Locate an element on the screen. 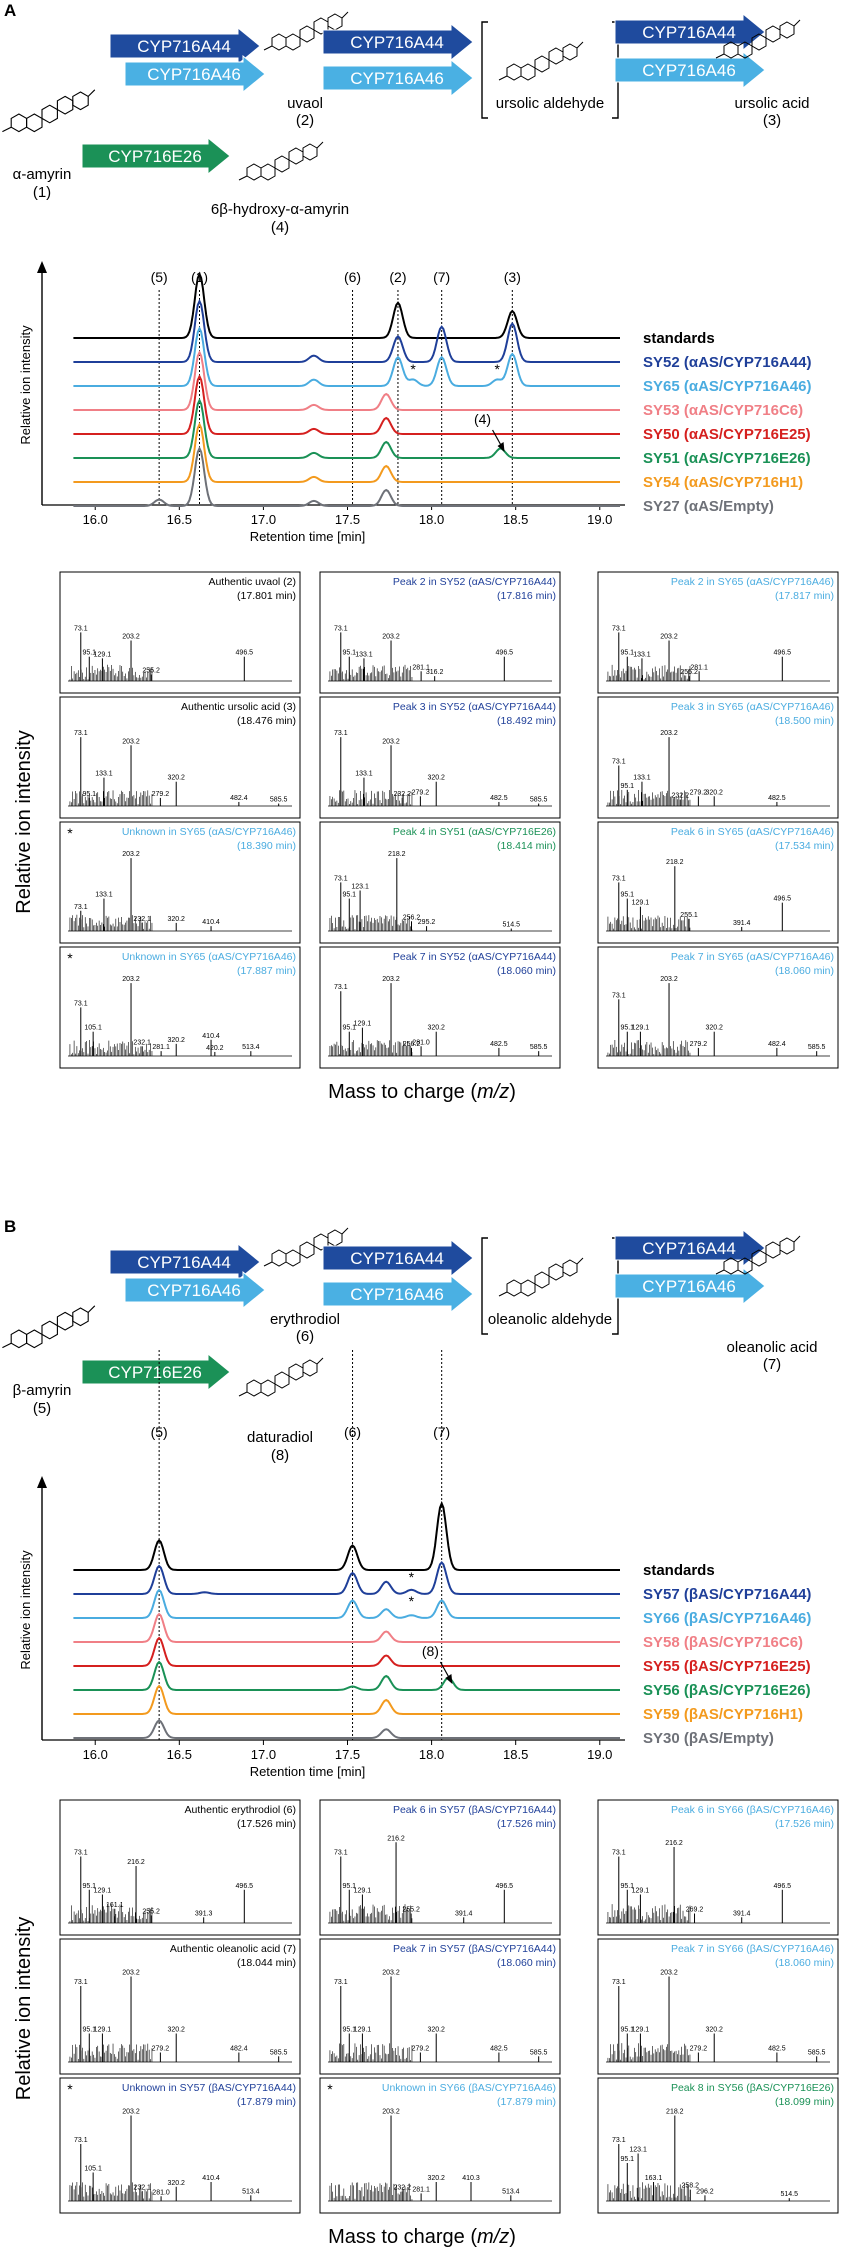 This screenshot has height=2253, width=845. trace-label: SY56 (βAS/CYP716E26) is located at coordinates (727, 1690).